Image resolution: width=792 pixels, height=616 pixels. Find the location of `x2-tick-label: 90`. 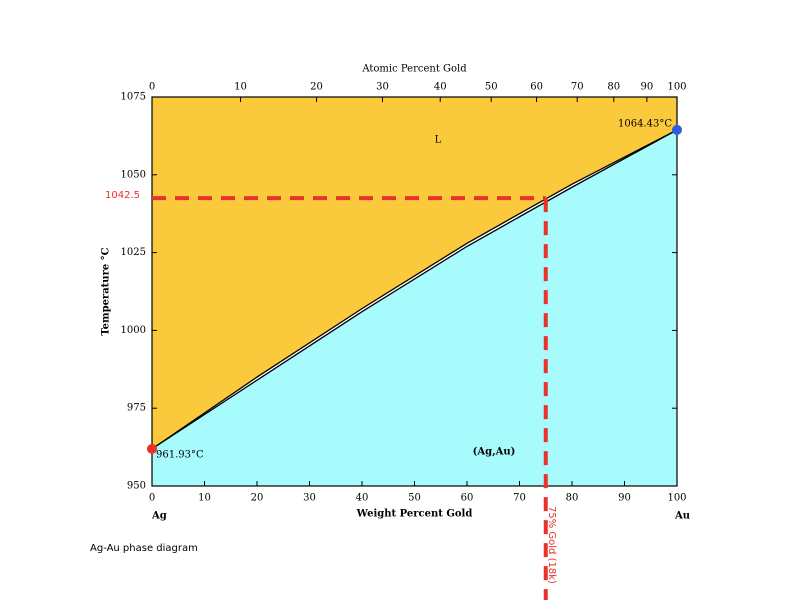

x2-tick-label: 90 is located at coordinates (647, 87).